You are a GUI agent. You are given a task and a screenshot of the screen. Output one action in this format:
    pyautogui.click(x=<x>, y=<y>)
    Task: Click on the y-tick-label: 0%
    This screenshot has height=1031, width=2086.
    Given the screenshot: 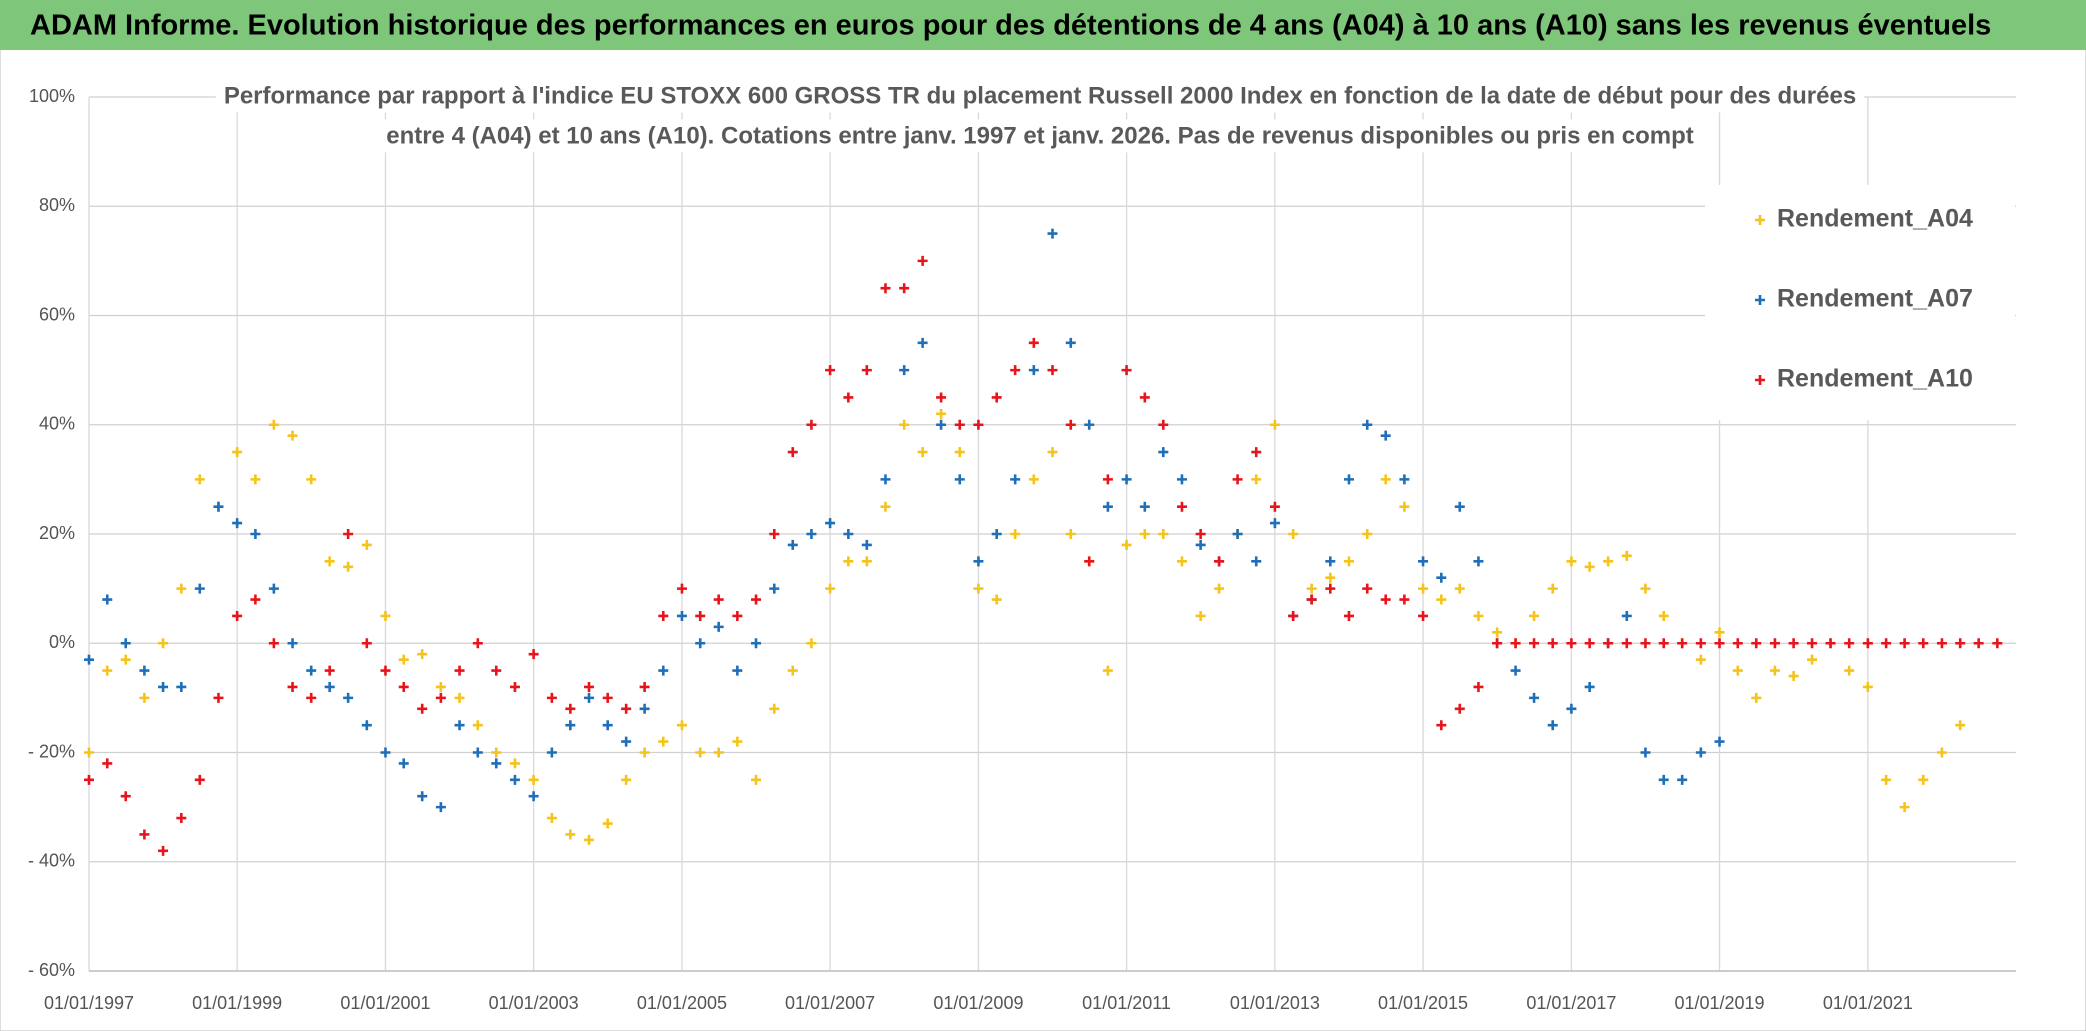 What is the action you would take?
    pyautogui.click(x=62, y=642)
    